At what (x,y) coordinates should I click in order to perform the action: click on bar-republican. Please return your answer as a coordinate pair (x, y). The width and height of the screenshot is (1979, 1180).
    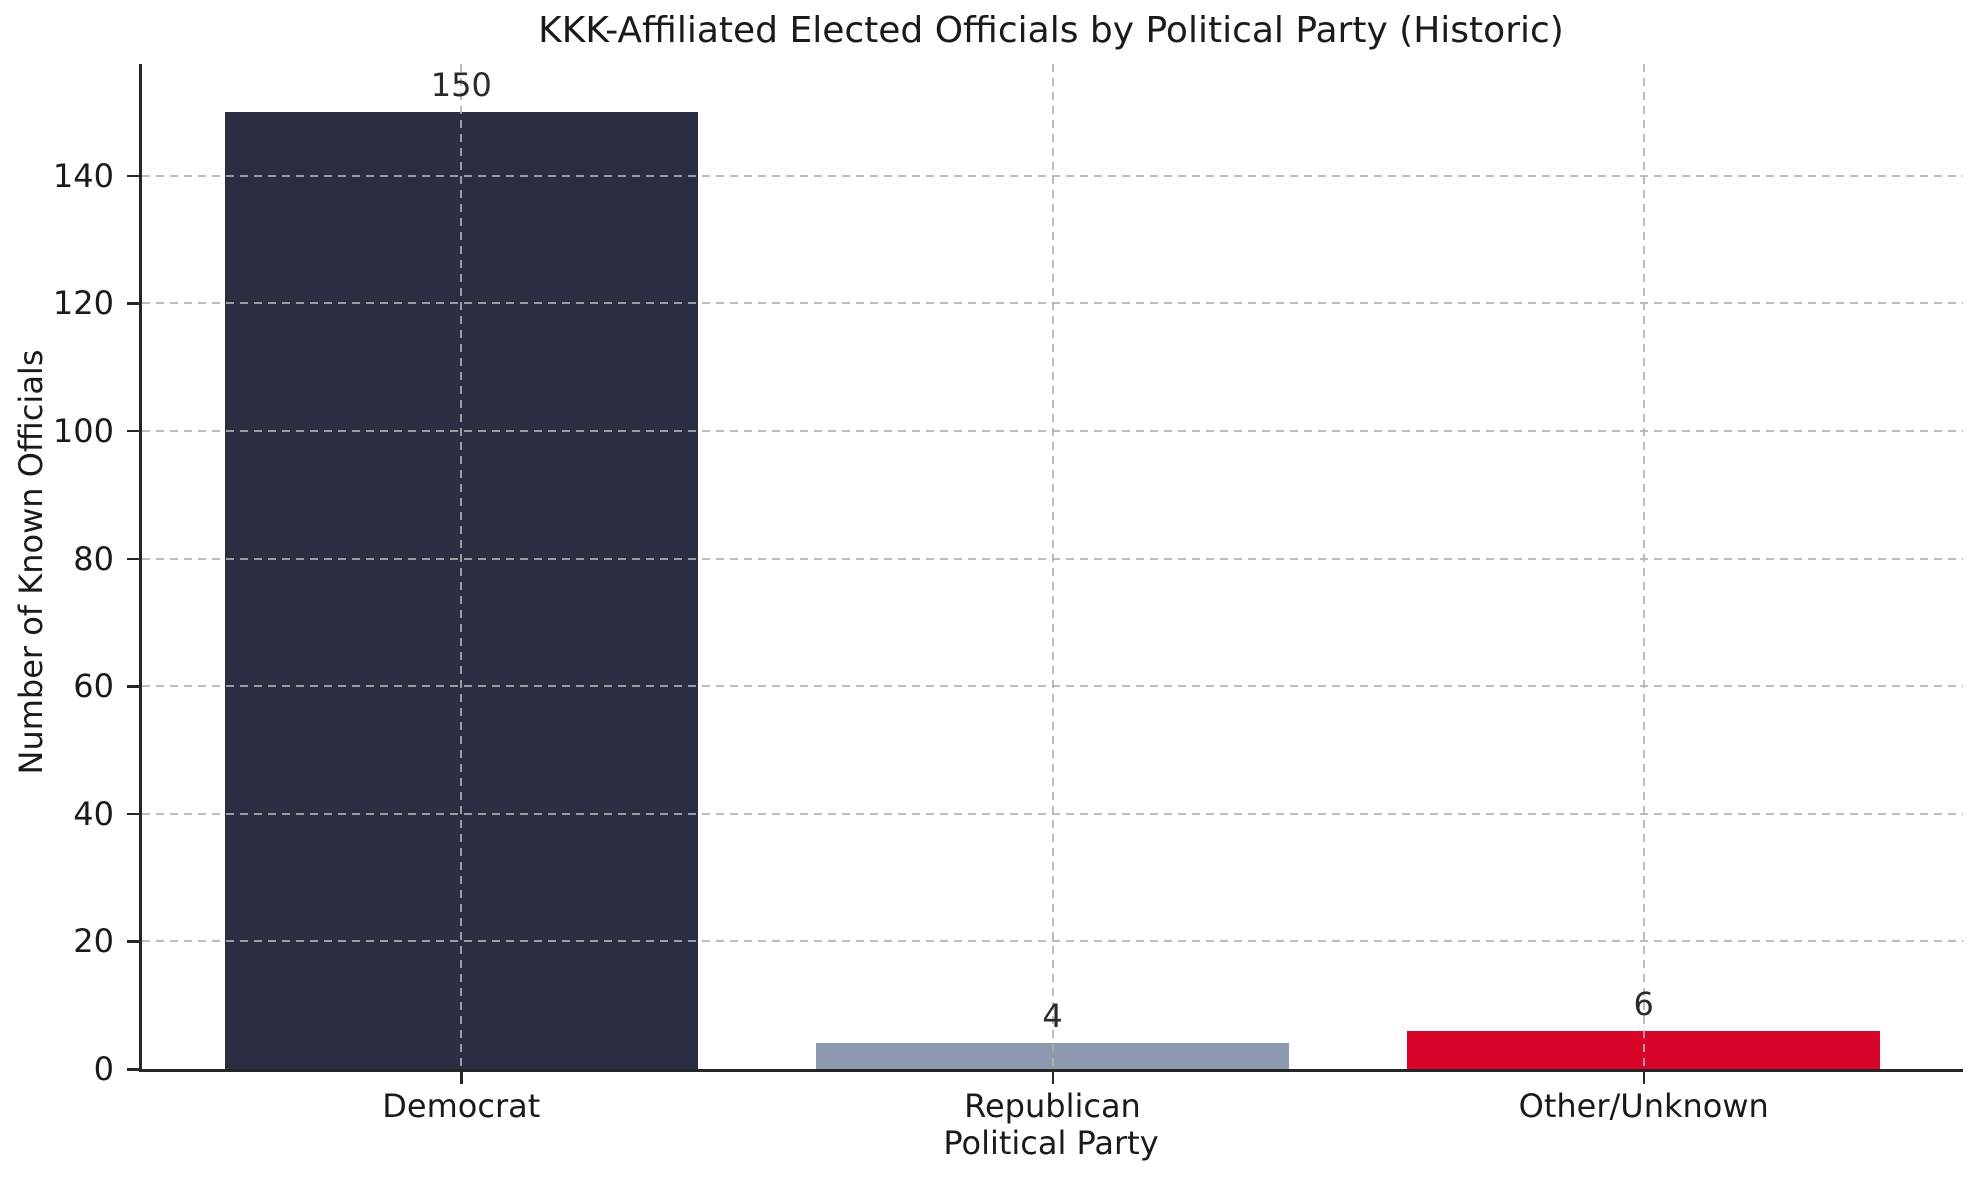
    Looking at the image, I should click on (1052, 1056).